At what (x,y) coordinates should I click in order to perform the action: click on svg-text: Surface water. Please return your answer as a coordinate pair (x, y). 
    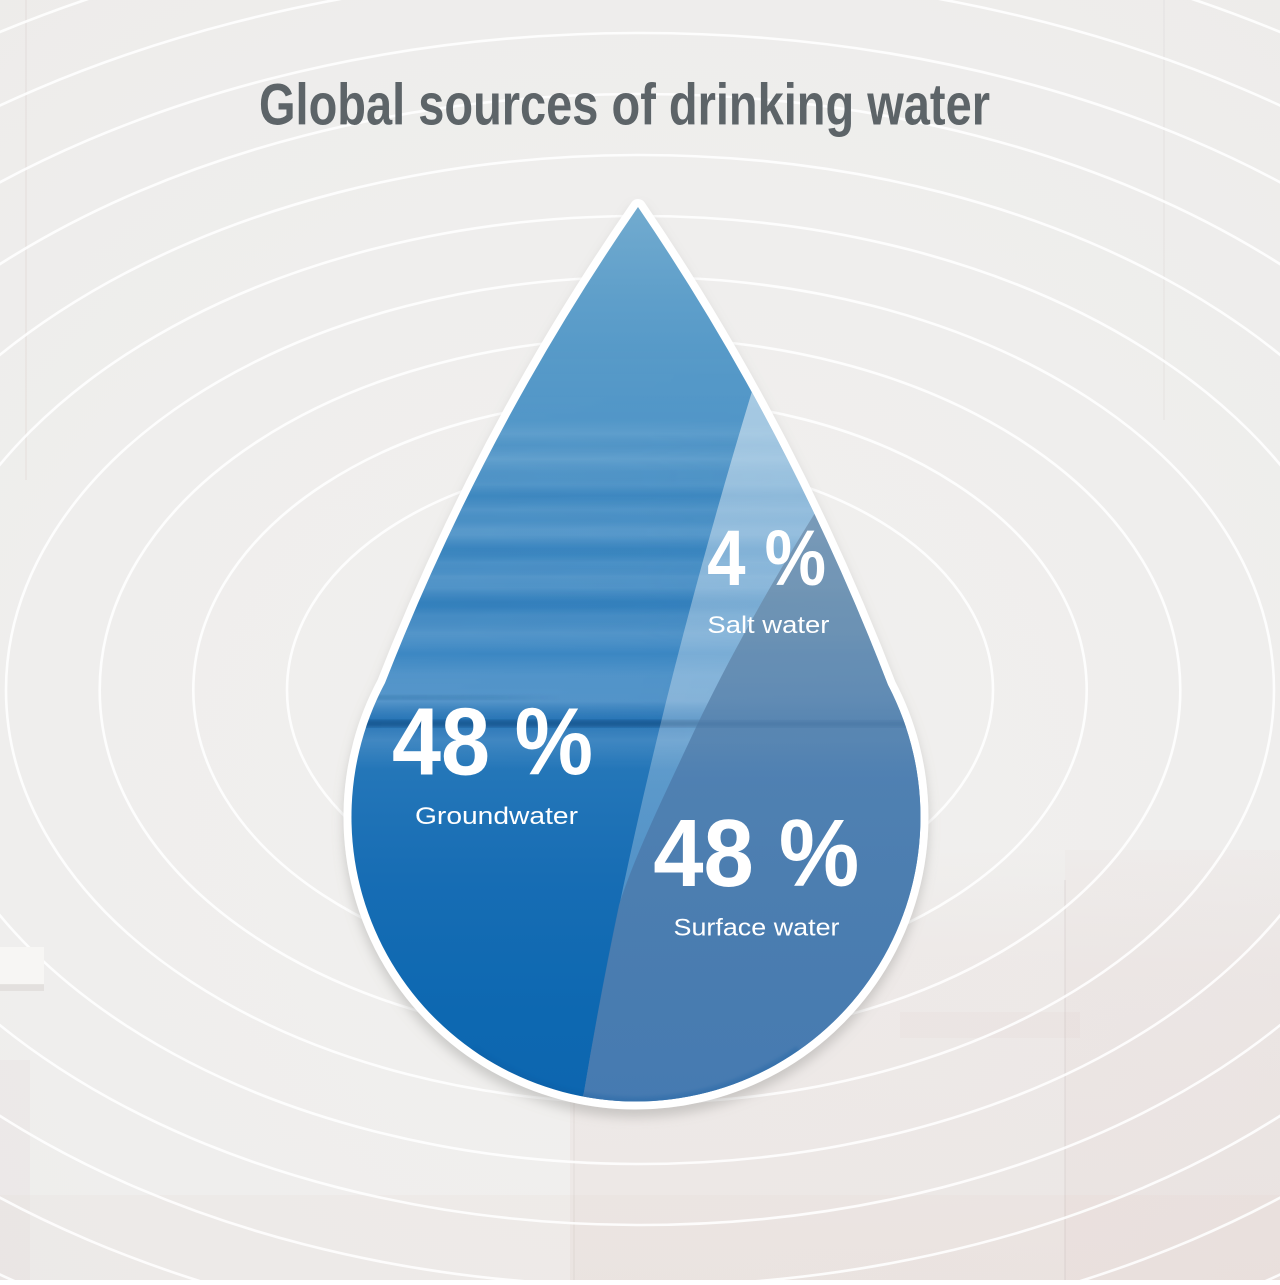
    Looking at the image, I should click on (757, 928).